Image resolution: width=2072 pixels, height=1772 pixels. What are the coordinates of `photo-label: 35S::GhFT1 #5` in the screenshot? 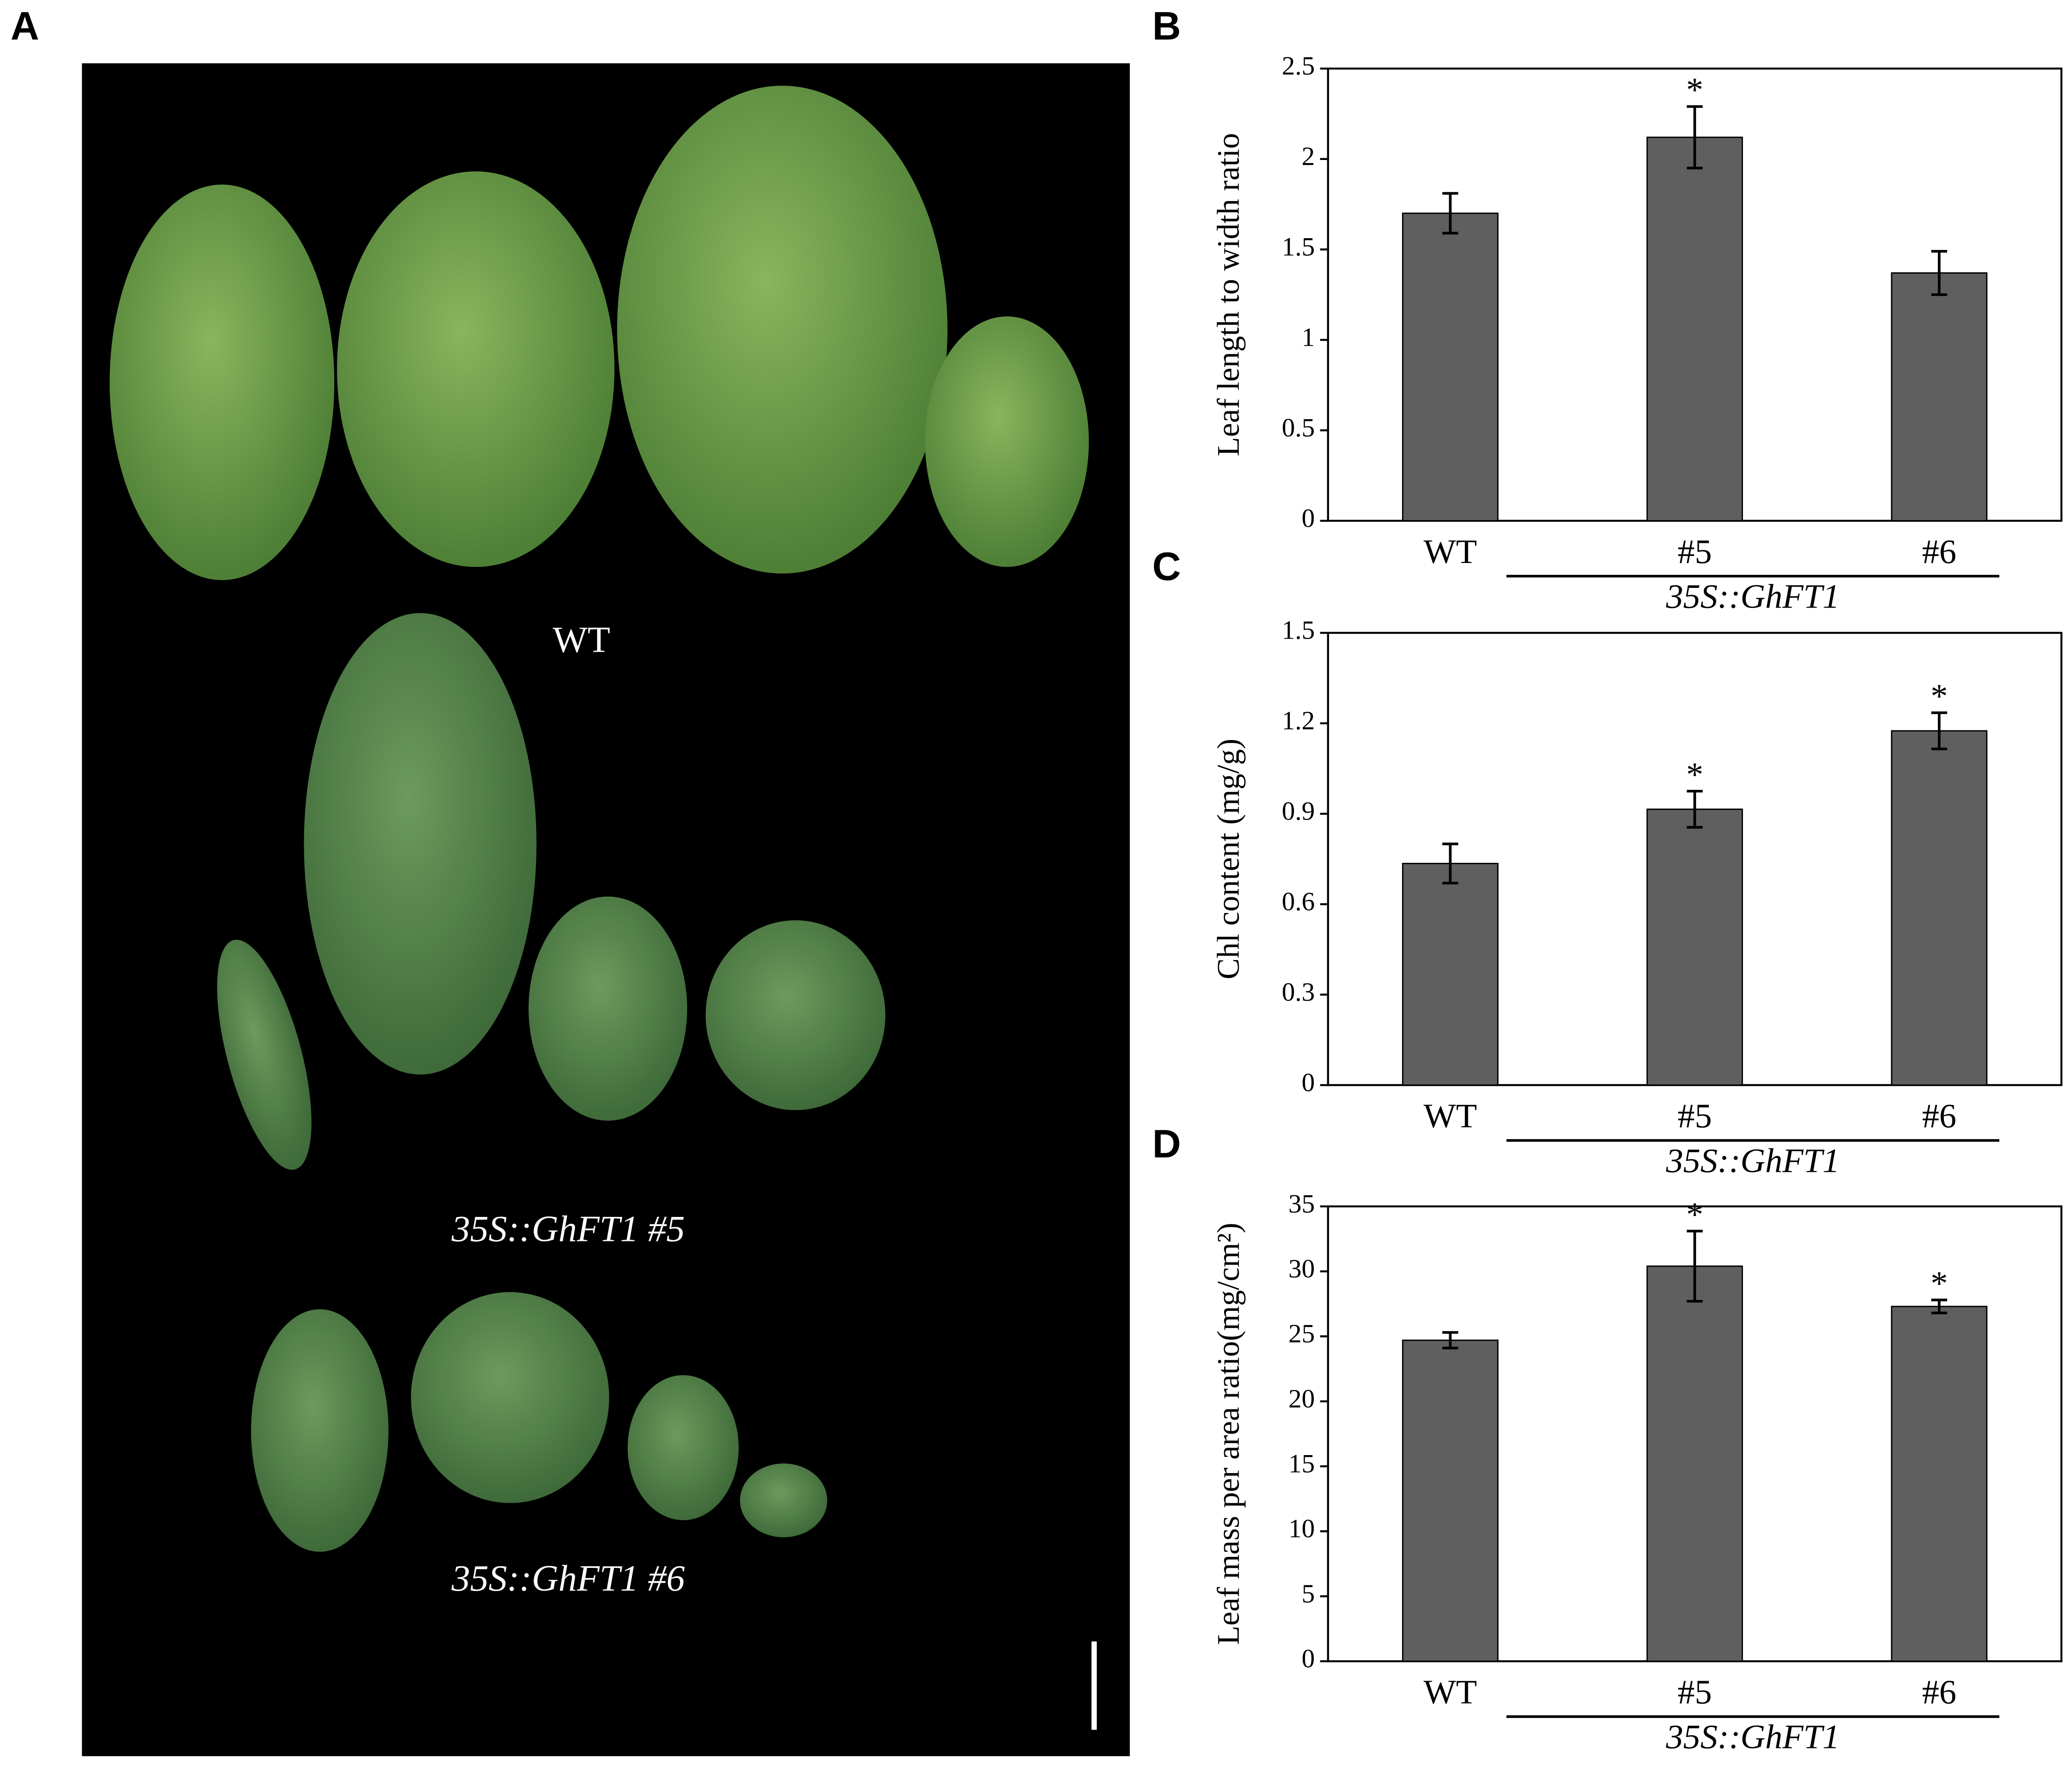 It's located at (568, 1230).